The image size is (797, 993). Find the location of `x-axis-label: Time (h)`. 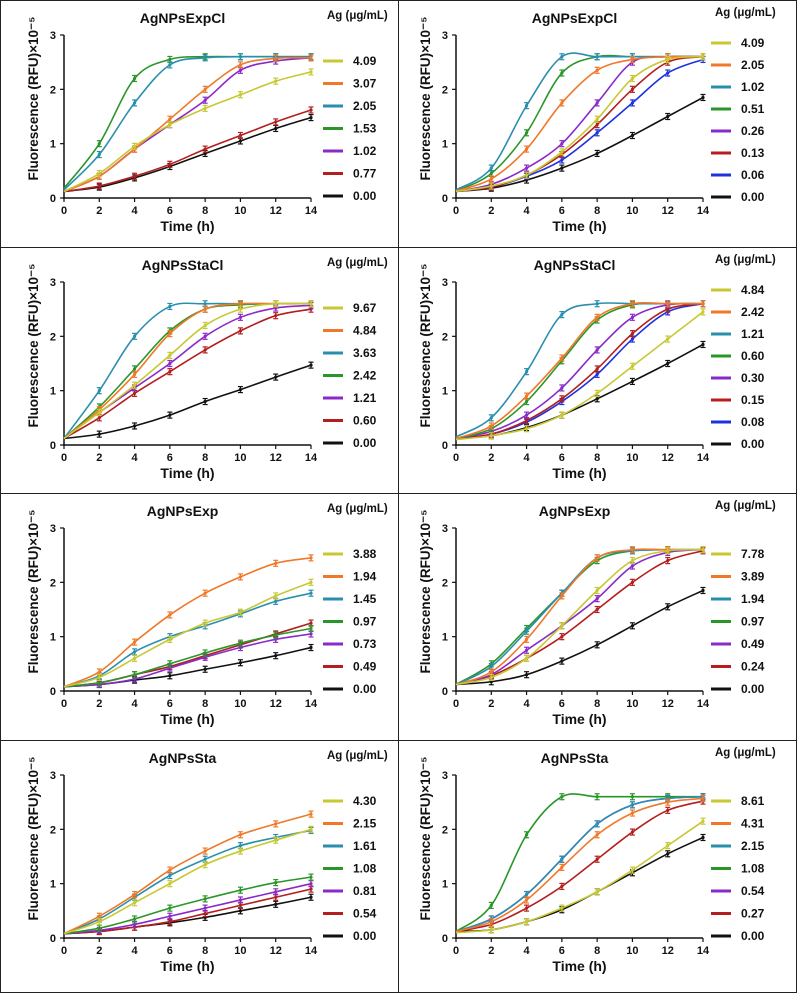

x-axis-label: Time (h) is located at coordinates (579, 226).